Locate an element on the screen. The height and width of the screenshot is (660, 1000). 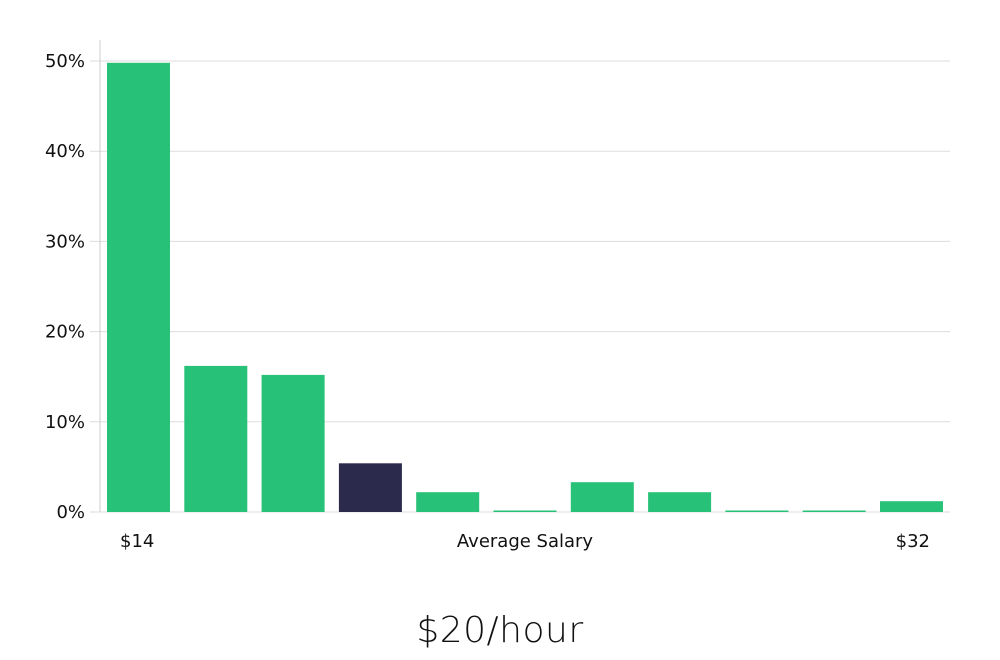
y-tick-label: 20% is located at coordinates (65, 332).